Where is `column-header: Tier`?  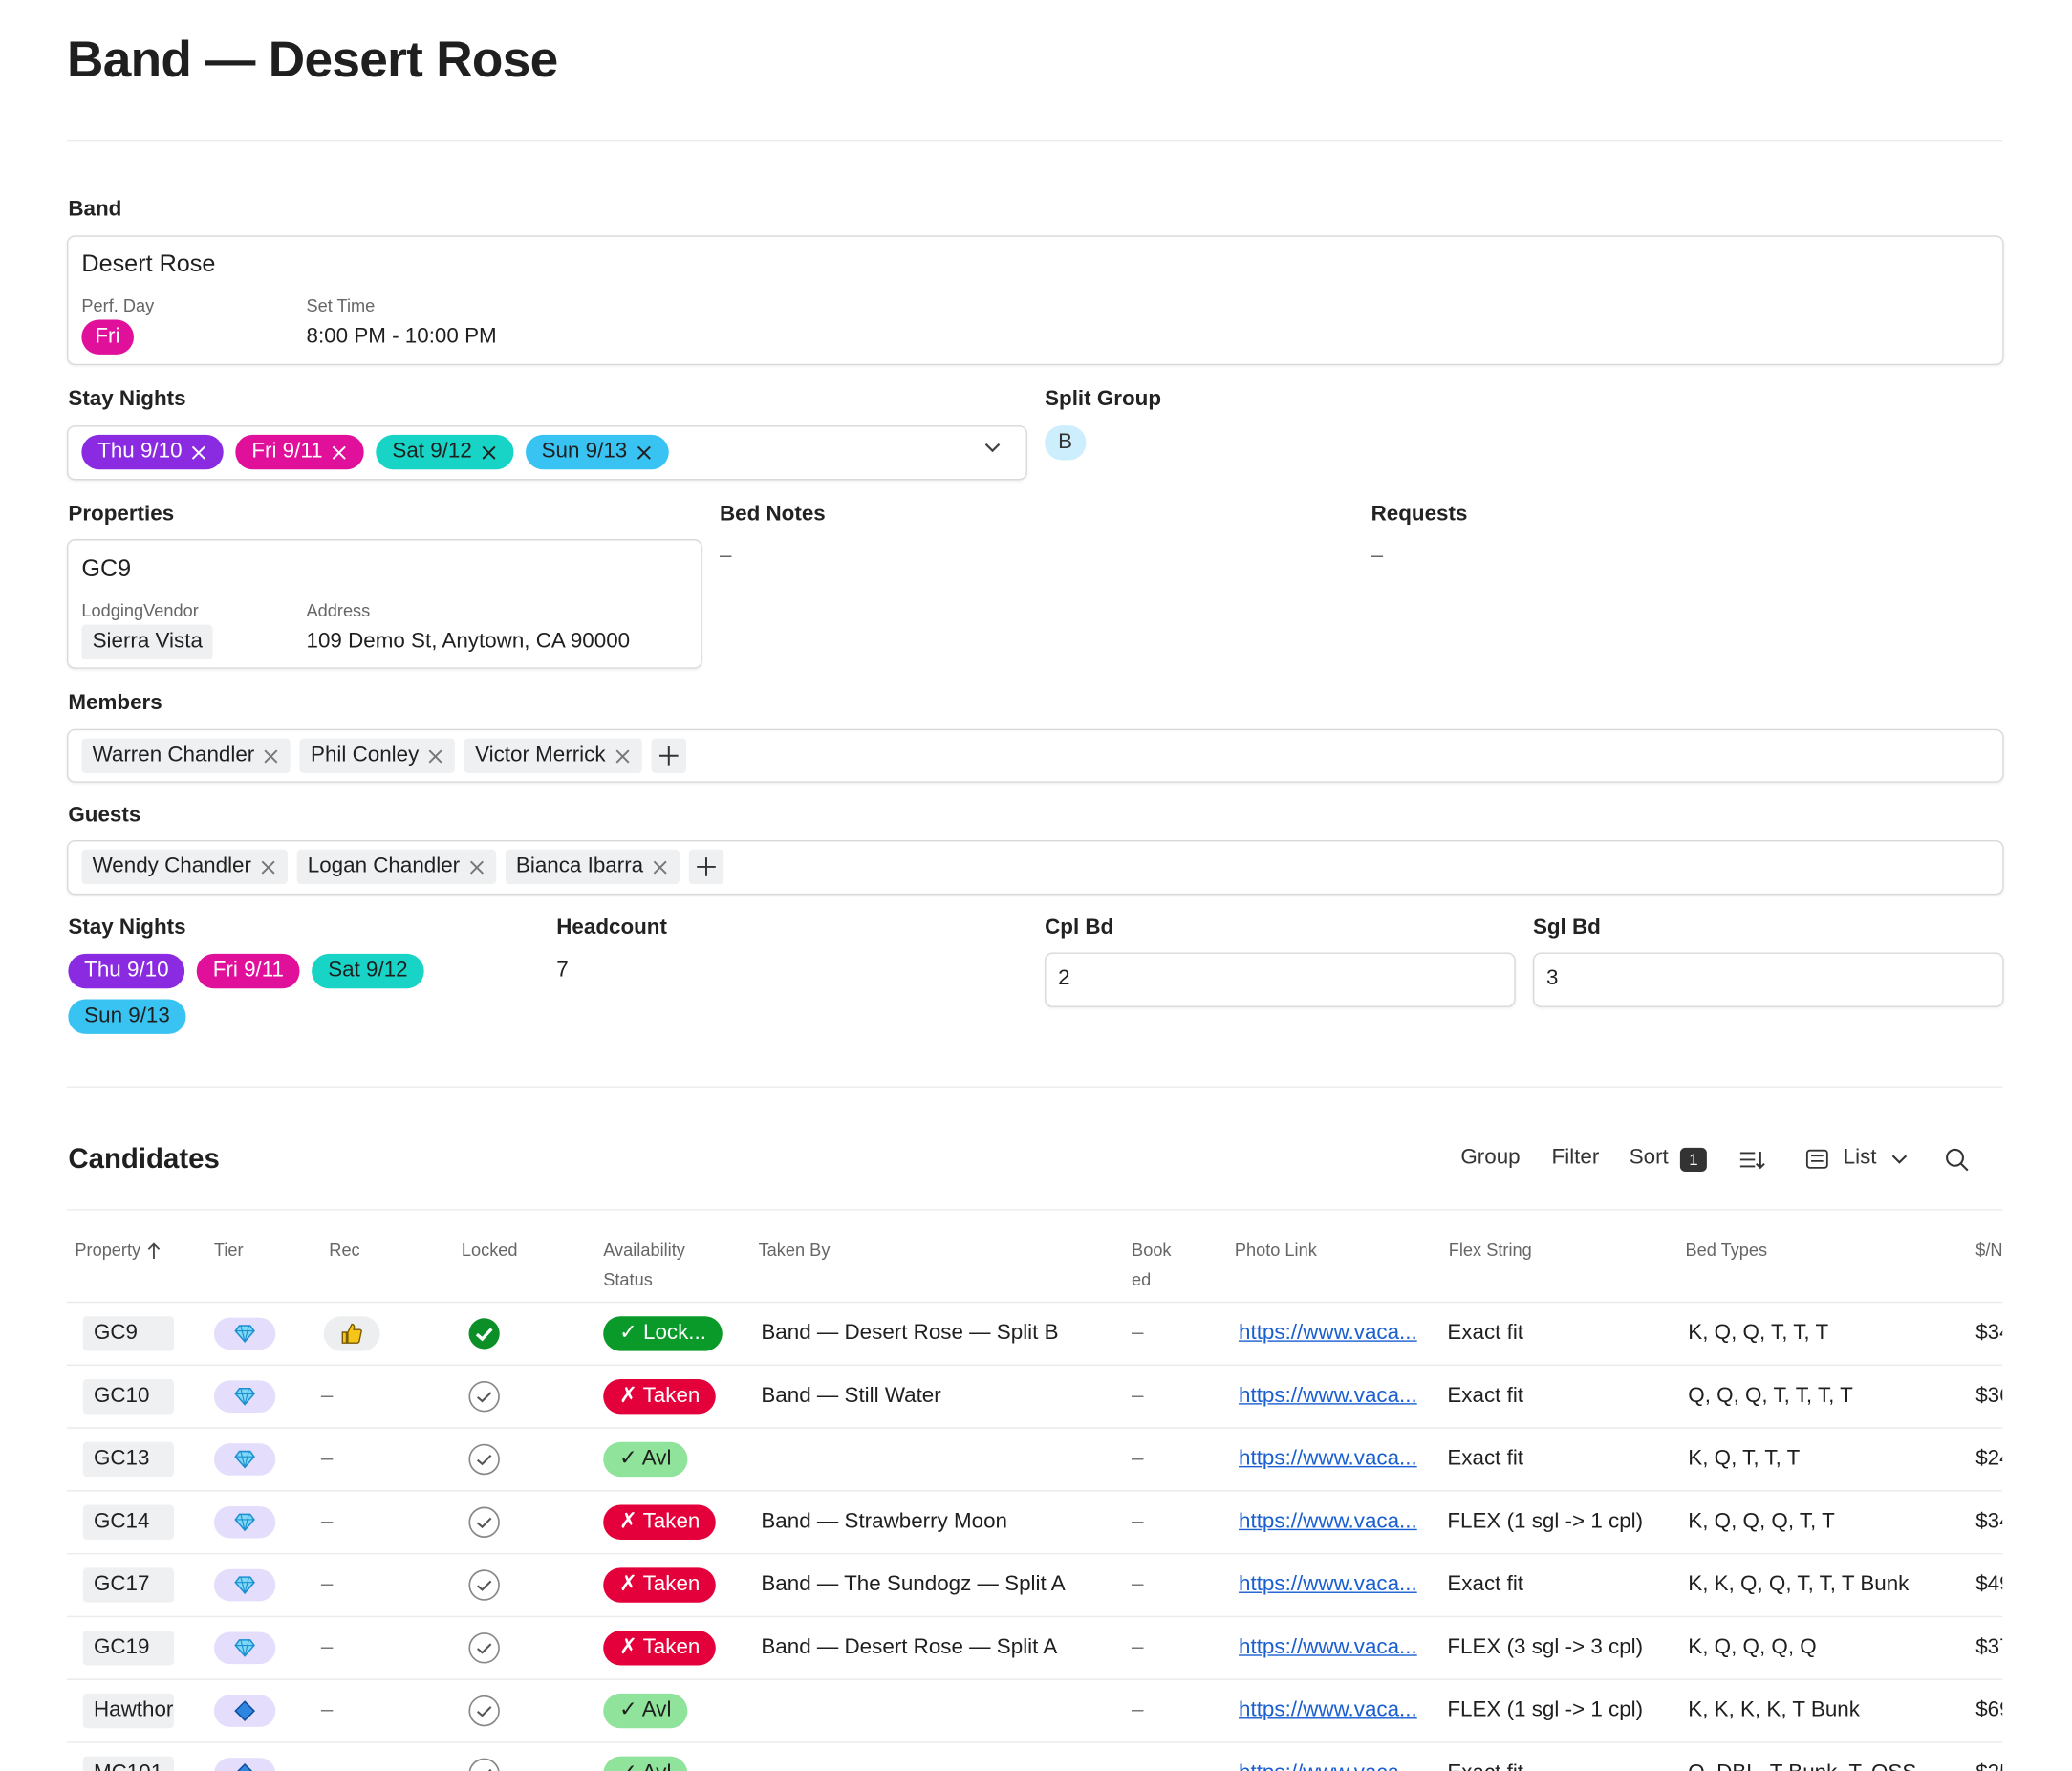
column-header: Tier is located at coordinates (228, 1250).